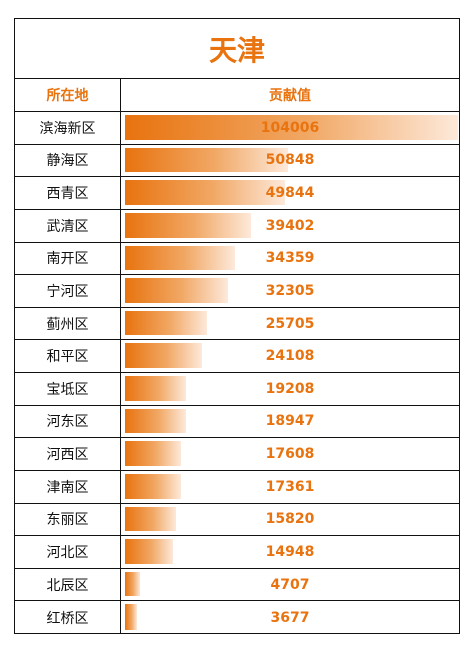  Describe the element at coordinates (237, 259) in the screenshot. I see `table-row: 南开区 34359` at that location.